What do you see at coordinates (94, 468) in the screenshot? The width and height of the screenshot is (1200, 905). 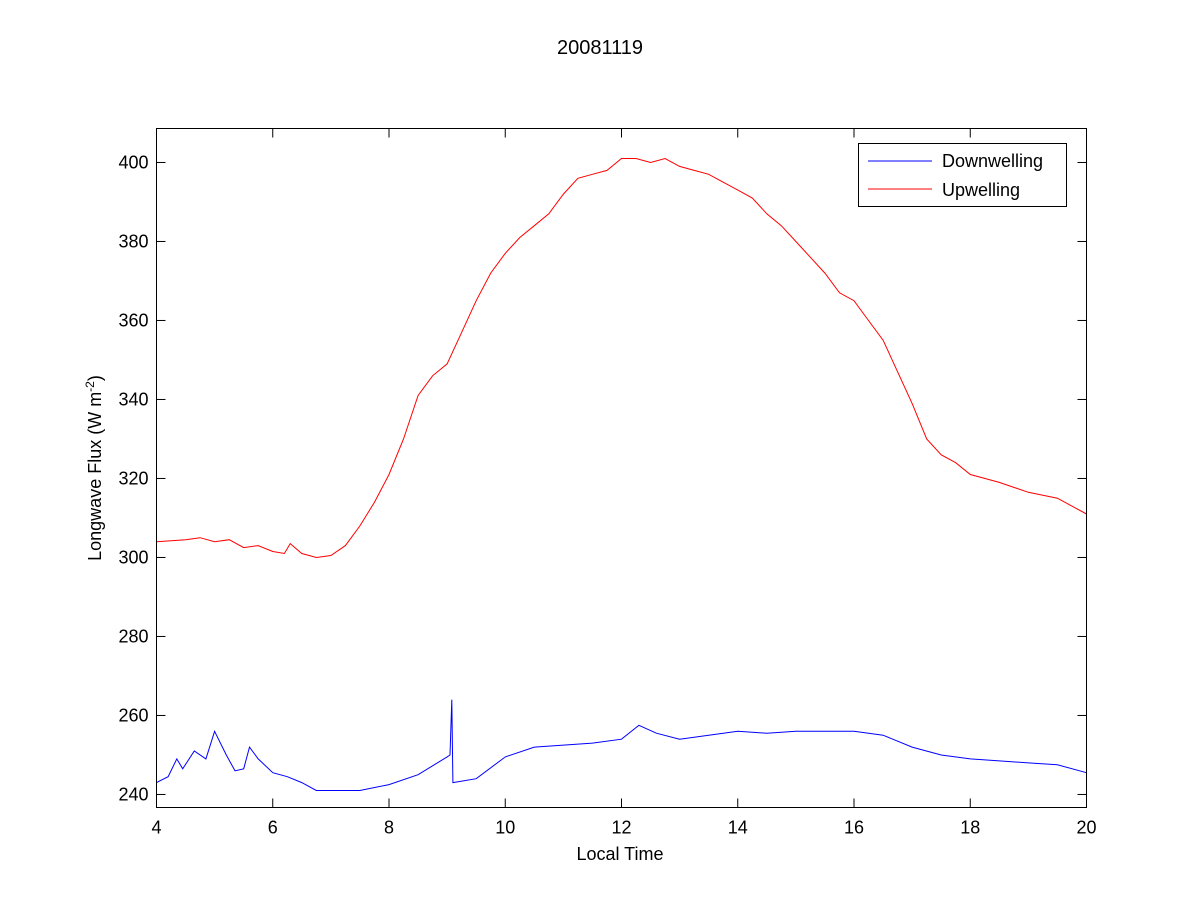 I see `y-axis-label: Longwave Flux (W m-2)` at bounding box center [94, 468].